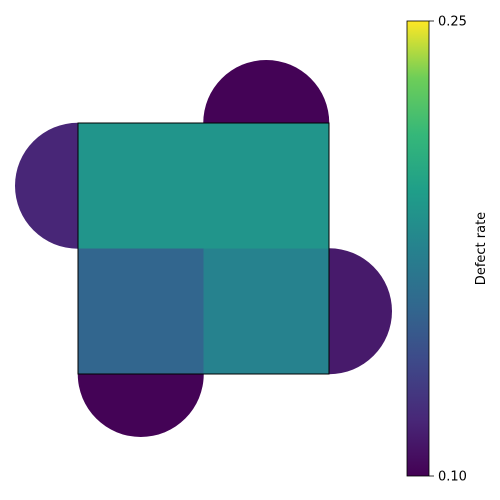 This screenshot has height=500, width=500. Describe the element at coordinates (452, 22) in the screenshot. I see `colorbar-tick-label: 0.25` at that location.